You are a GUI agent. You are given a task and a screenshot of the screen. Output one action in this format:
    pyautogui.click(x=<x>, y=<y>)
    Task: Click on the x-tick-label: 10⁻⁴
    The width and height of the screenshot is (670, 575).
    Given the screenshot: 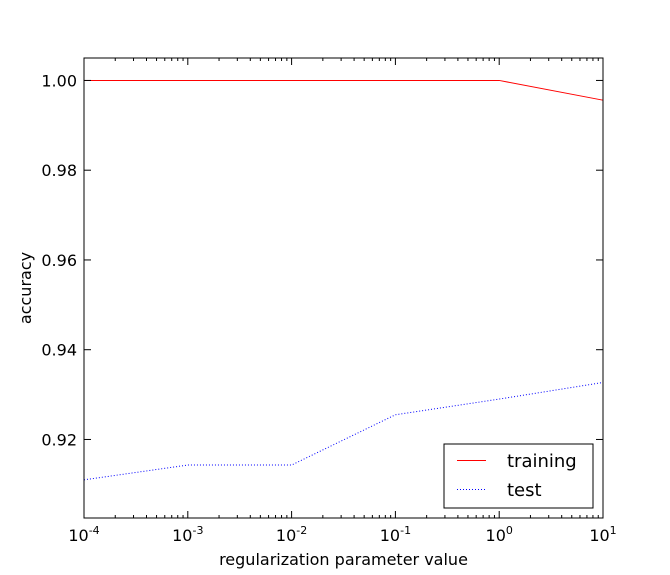 What is the action you would take?
    pyautogui.click(x=83, y=534)
    